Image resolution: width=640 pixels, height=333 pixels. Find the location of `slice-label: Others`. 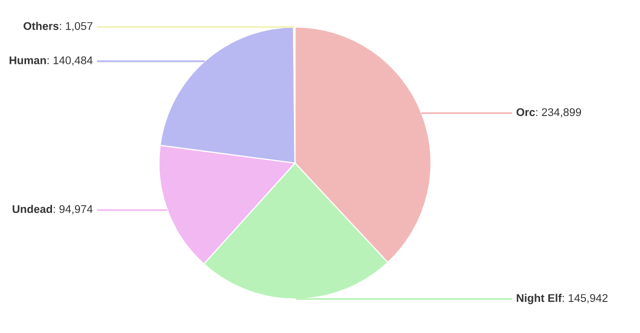

slice-label: Others is located at coordinates (41, 26).